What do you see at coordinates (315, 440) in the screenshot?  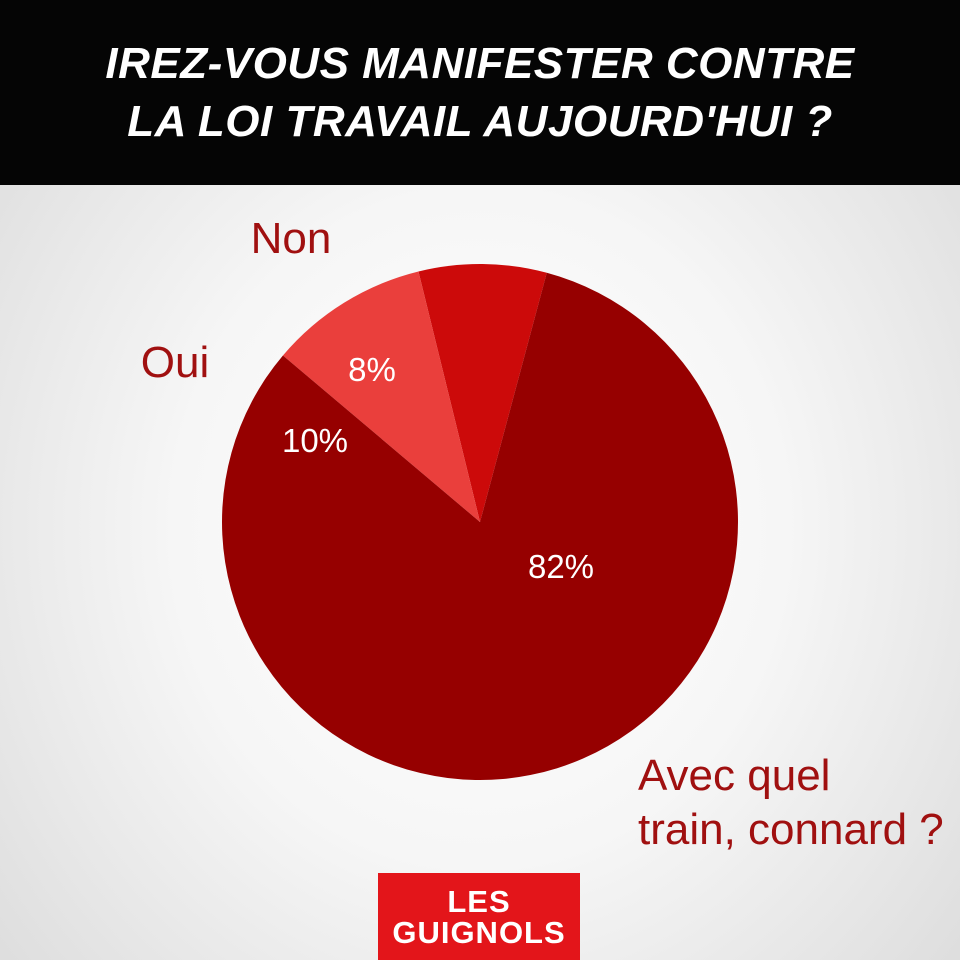 I see `slice-value-label-1: 10%` at bounding box center [315, 440].